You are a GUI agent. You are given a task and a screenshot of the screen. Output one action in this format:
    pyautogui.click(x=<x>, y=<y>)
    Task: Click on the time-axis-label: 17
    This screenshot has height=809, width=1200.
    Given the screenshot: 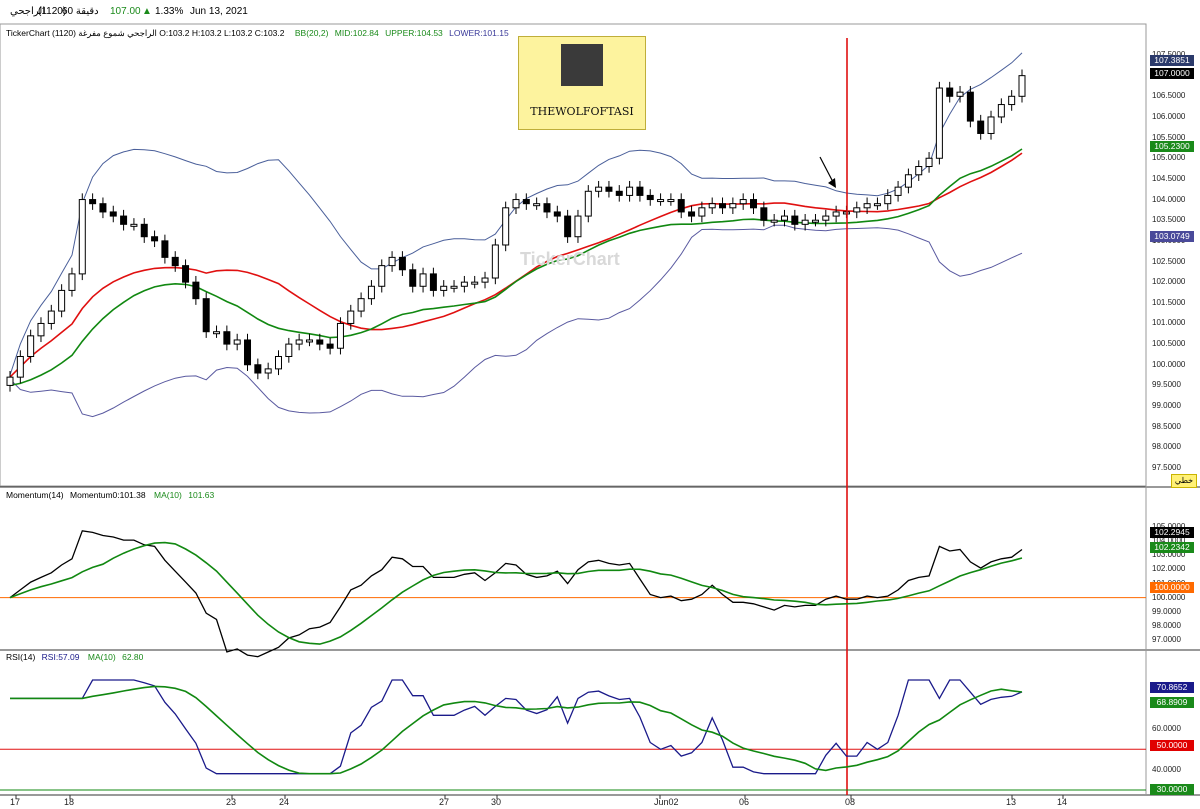 What is the action you would take?
    pyautogui.click(x=15, y=802)
    